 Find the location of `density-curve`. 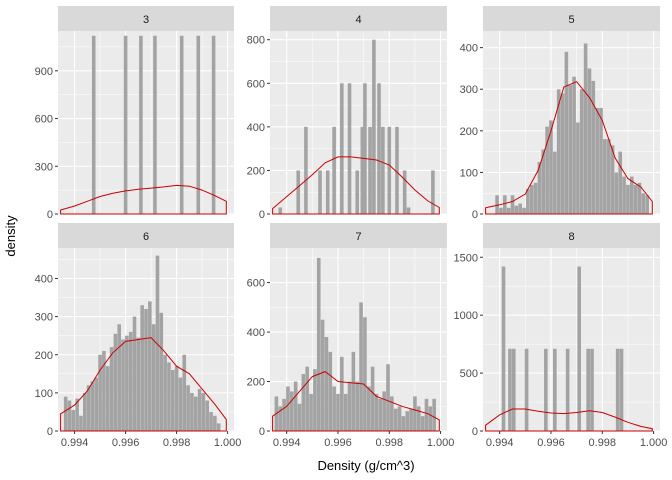

density-curve is located at coordinates (569, 420).